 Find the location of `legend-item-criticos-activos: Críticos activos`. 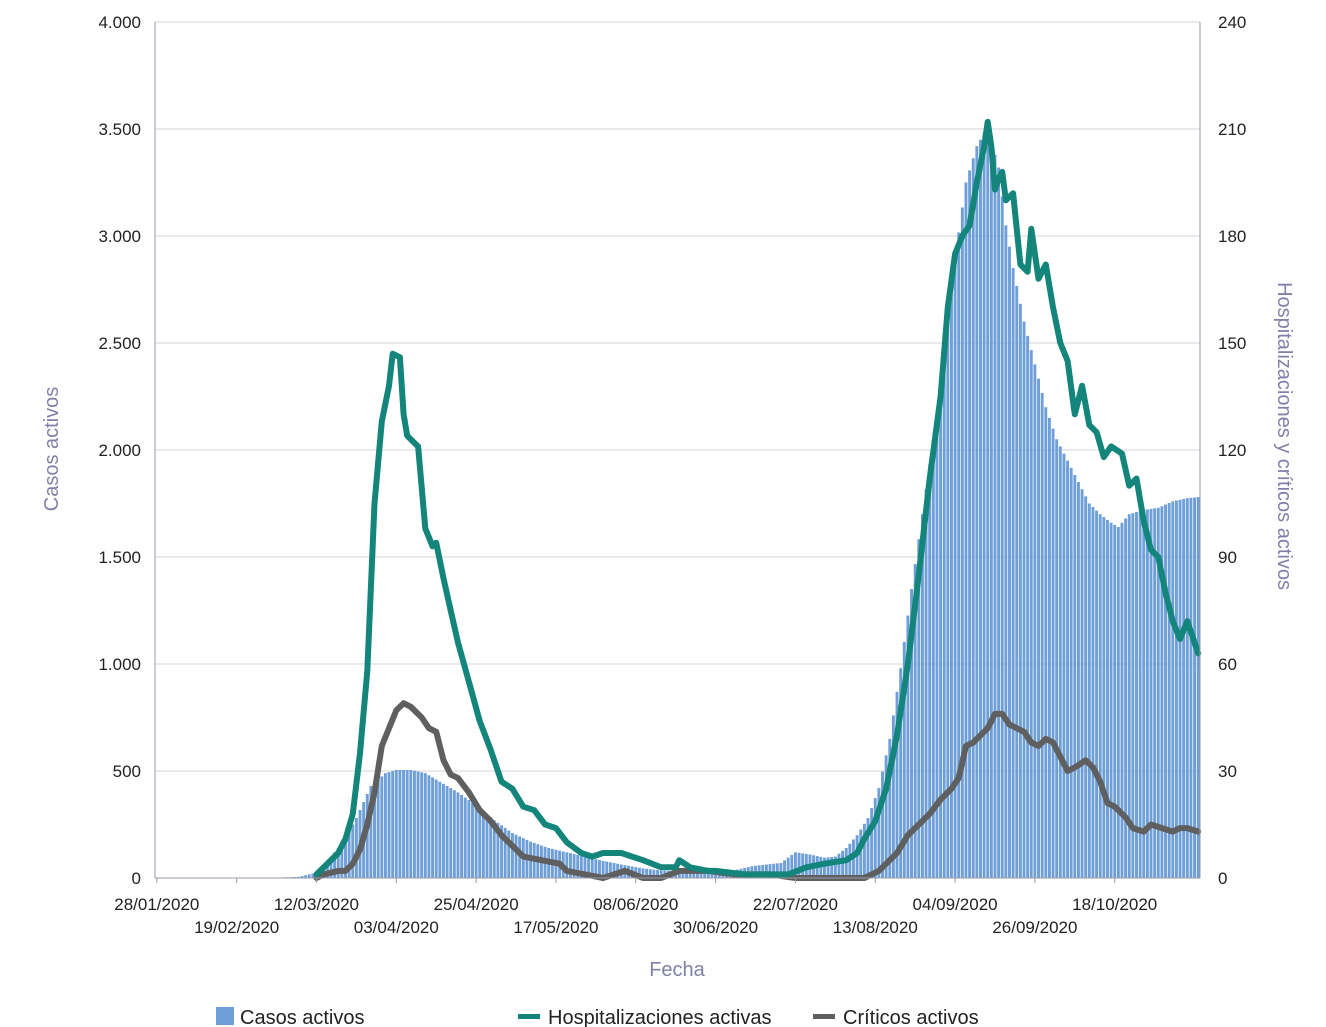

legend-item-criticos-activos: Críticos activos is located at coordinates (896, 1017).